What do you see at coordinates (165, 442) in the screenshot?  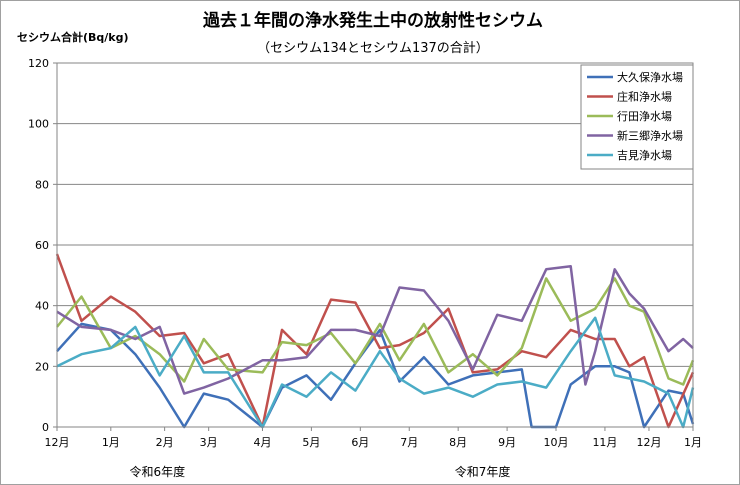 I see `x-tick-label: 2月` at bounding box center [165, 442].